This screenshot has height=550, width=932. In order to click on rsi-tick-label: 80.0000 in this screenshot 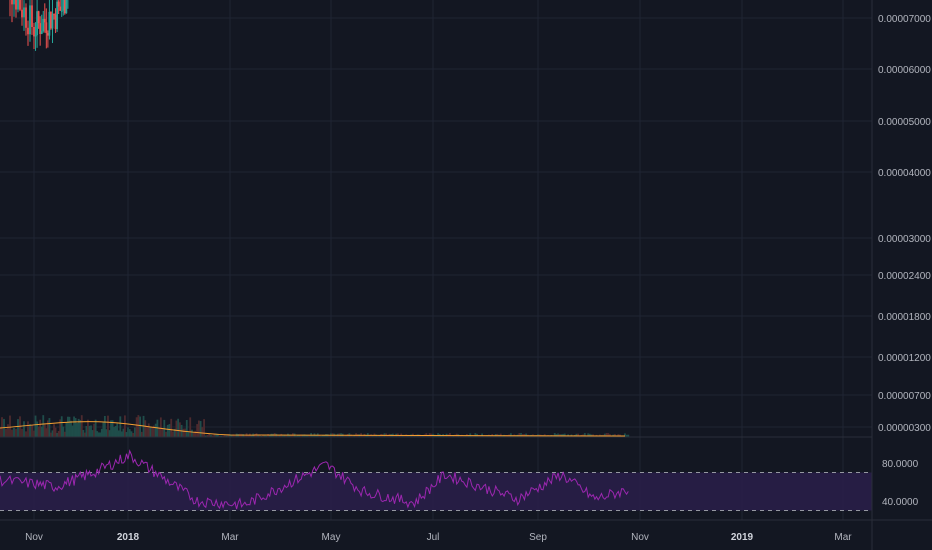, I will do `click(900, 464)`.